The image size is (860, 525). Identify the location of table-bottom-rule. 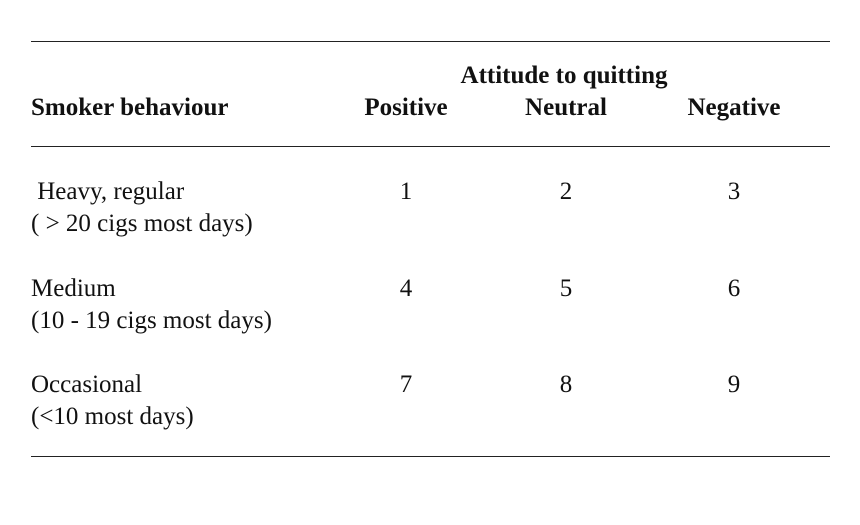
(430, 456).